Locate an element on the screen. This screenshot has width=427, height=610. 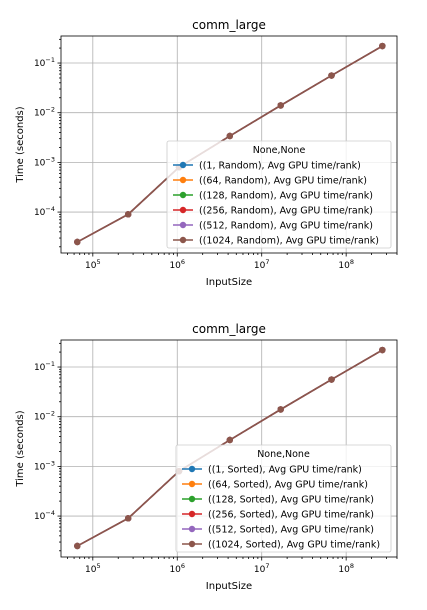
legend-entry: ((64, Random), Avg GPU time/rank) is located at coordinates (270, 181).